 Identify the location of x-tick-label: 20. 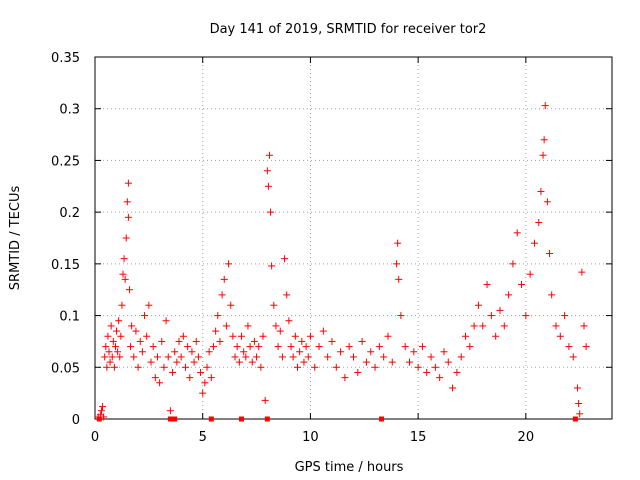
(526, 437).